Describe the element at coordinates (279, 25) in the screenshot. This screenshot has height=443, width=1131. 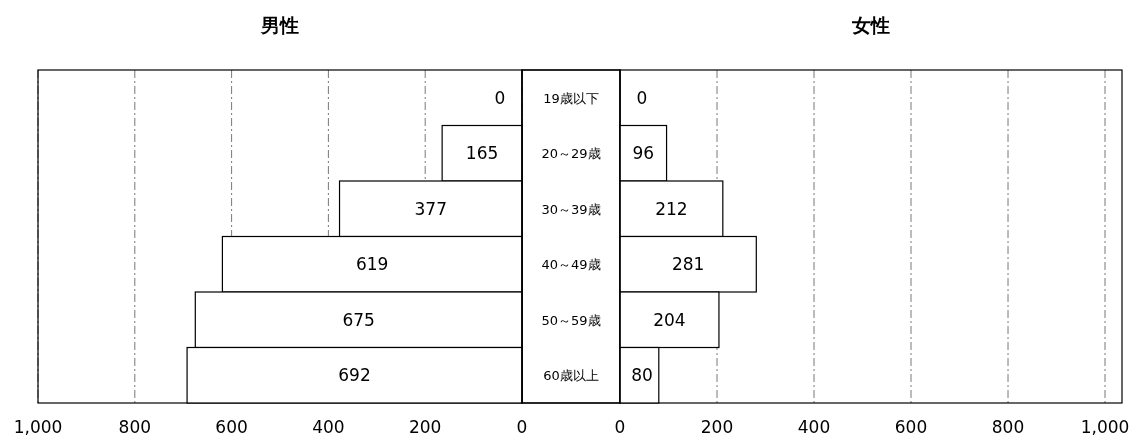
I see `chart-title: 男性` at that location.